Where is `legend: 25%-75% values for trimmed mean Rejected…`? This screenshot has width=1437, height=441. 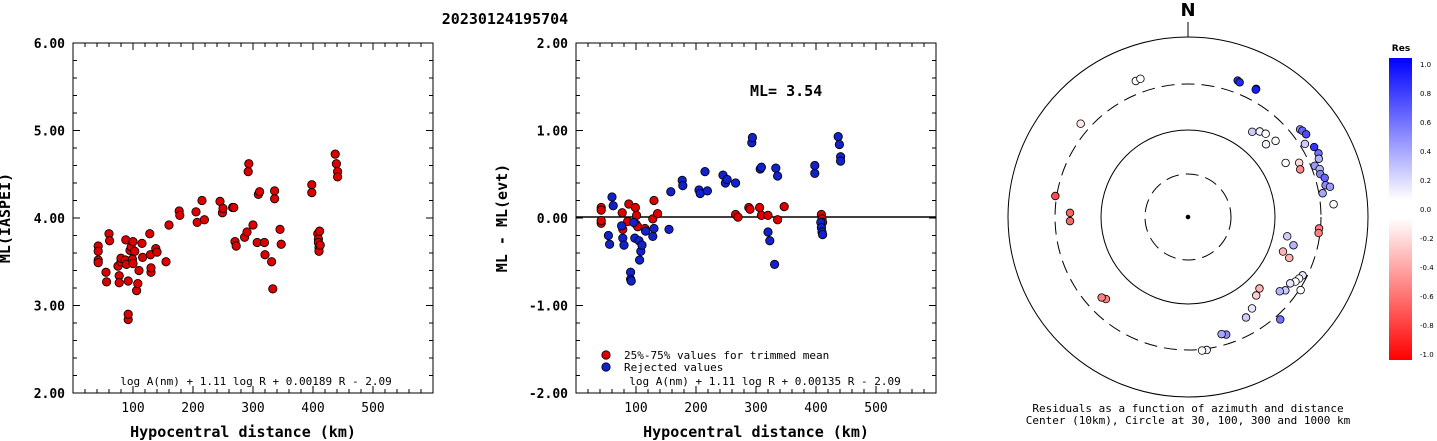
legend: 25%-75% values for trimmed mean Rejected… is located at coordinates (715, 361).